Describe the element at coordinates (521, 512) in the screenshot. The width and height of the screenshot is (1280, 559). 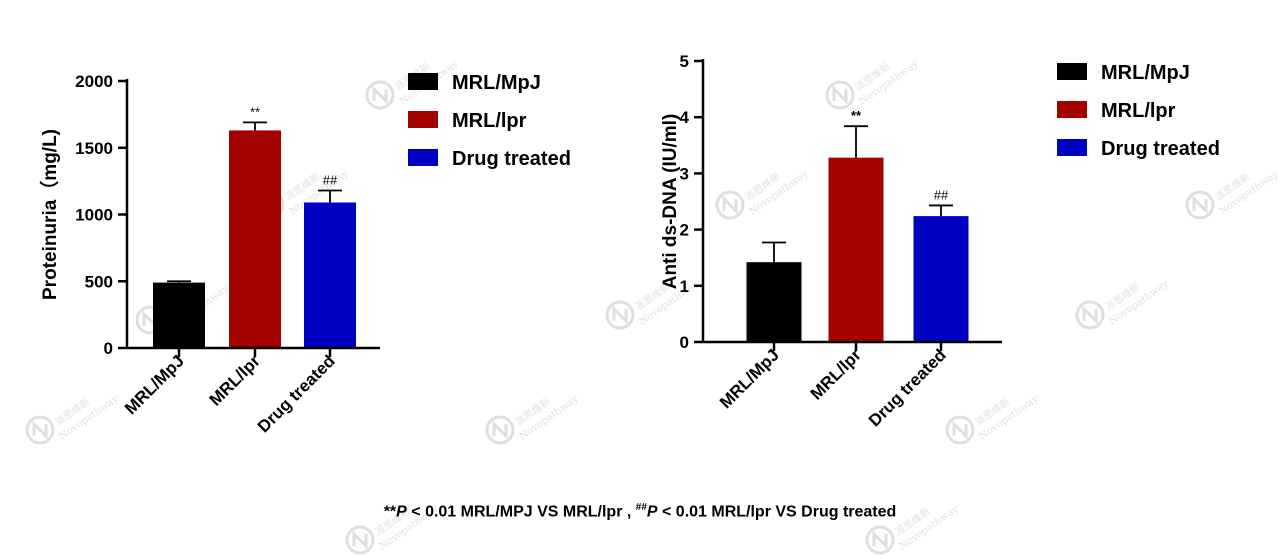
I see `footnote-text1: < 0.01 MRL/MPJ VS MRL/lpr ,` at that location.